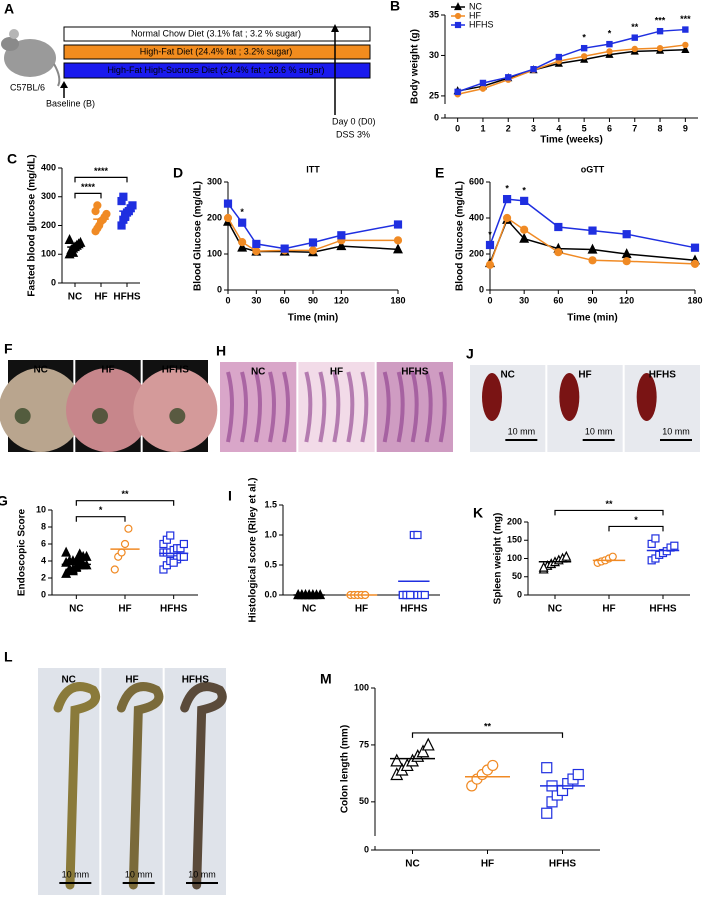  I want to click on x-tick-label: 2, so click(508, 128).